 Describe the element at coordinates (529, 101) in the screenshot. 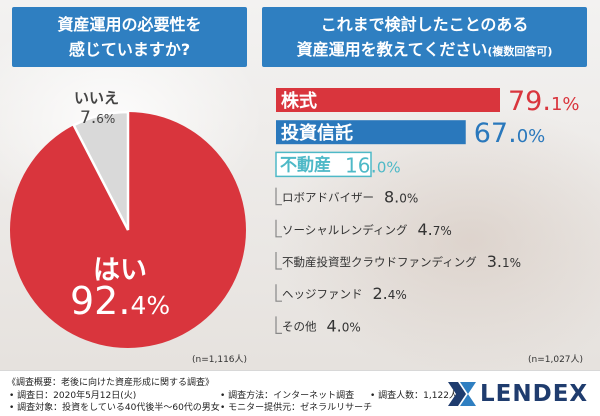

I see `bar-value-int: 79.` at that location.